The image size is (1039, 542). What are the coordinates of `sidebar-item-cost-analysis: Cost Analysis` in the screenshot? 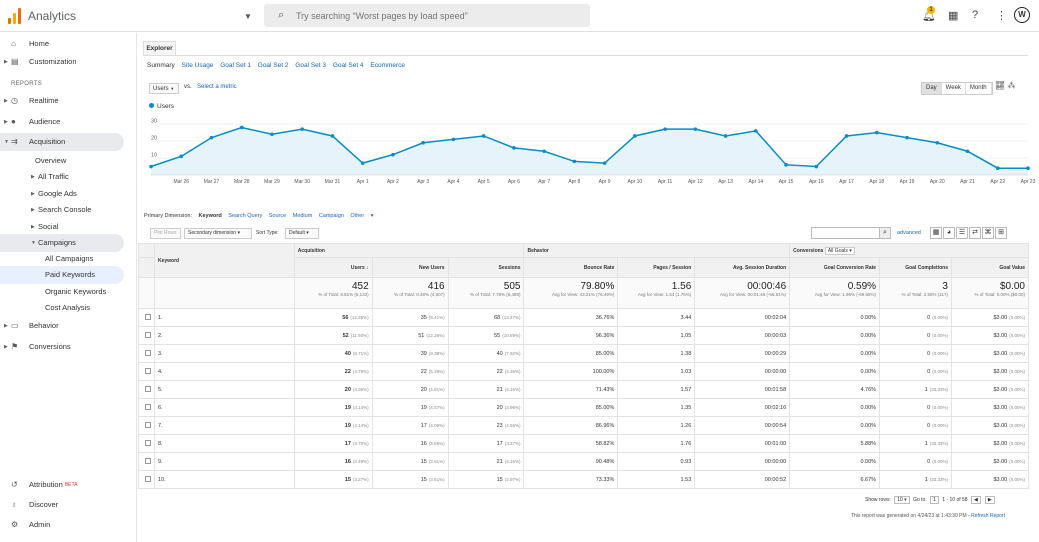 It's located at (68, 307).